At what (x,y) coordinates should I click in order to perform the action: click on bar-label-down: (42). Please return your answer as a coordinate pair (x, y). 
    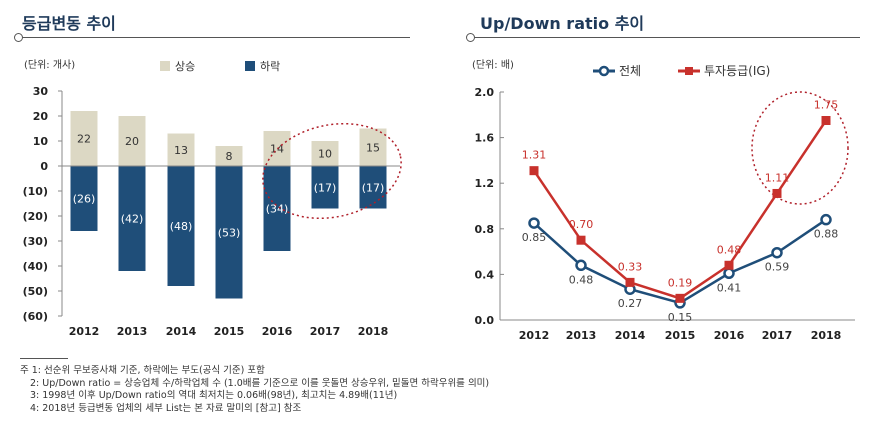
    Looking at the image, I should click on (132, 219).